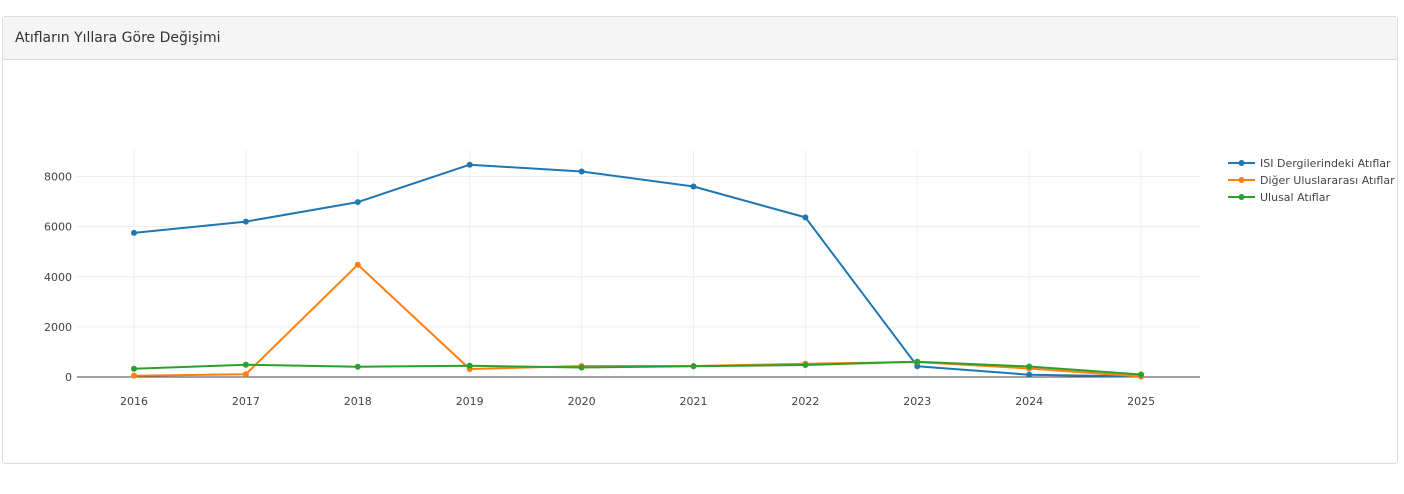  Describe the element at coordinates (58, 227) in the screenshot. I see `y-tick-label: 6000` at that location.